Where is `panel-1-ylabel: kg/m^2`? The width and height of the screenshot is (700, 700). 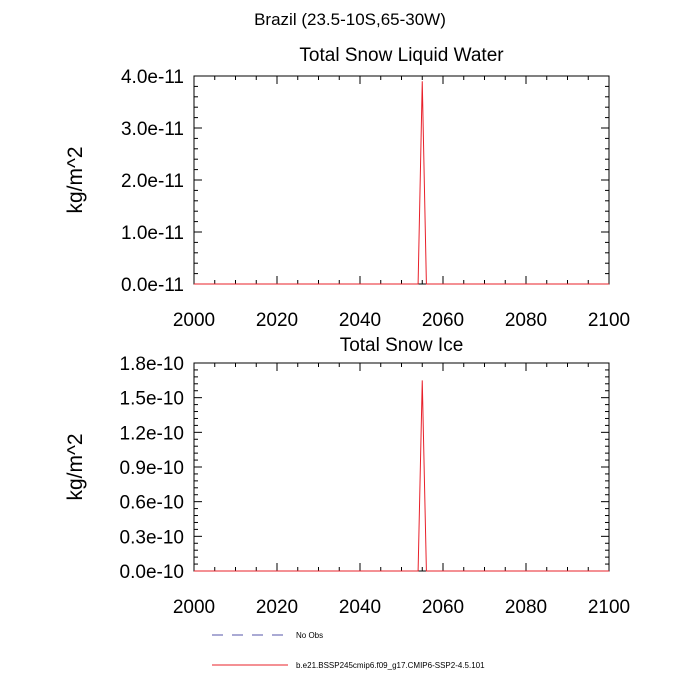 panel-1-ylabel: kg/m^2 is located at coordinates (75, 179).